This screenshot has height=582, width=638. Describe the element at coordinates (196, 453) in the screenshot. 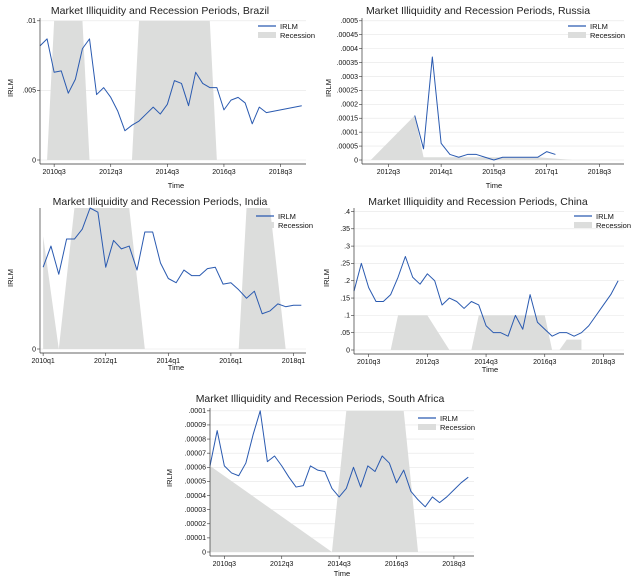

I see `y-tick-label: .00007` at that location.